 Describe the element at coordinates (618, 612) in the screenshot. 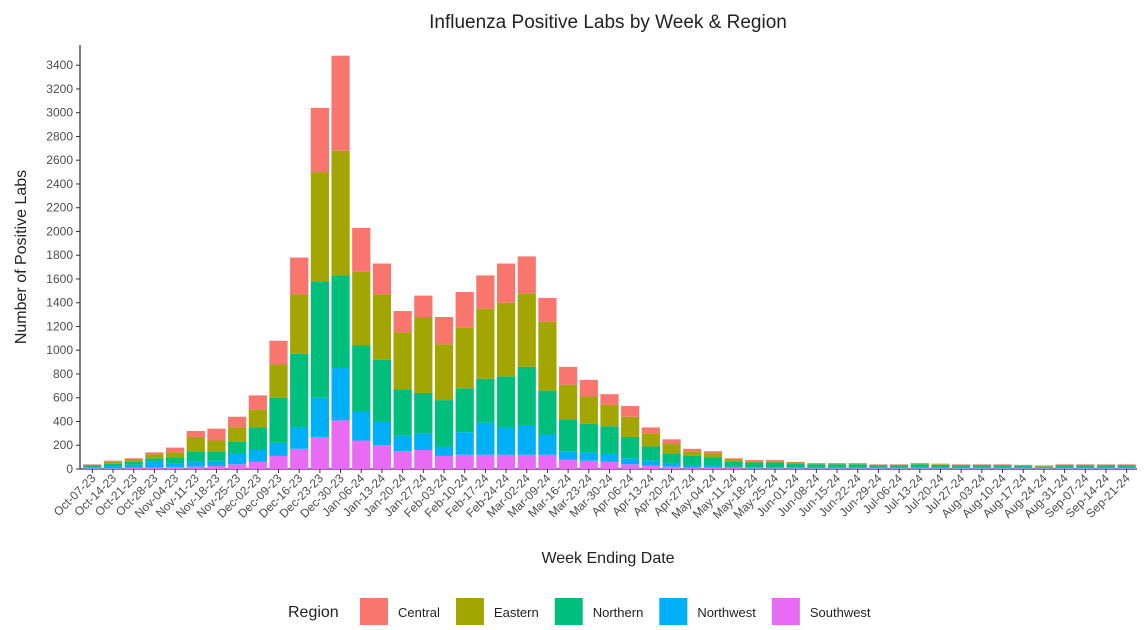

I see `legend-label: Northern` at that location.